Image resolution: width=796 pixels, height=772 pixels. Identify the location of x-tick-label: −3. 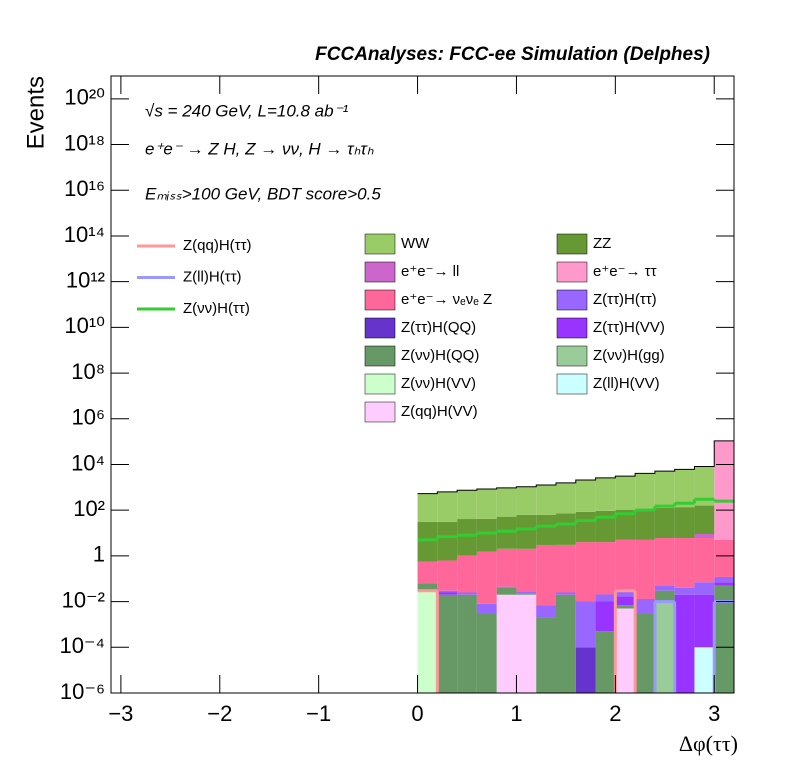
(120, 713).